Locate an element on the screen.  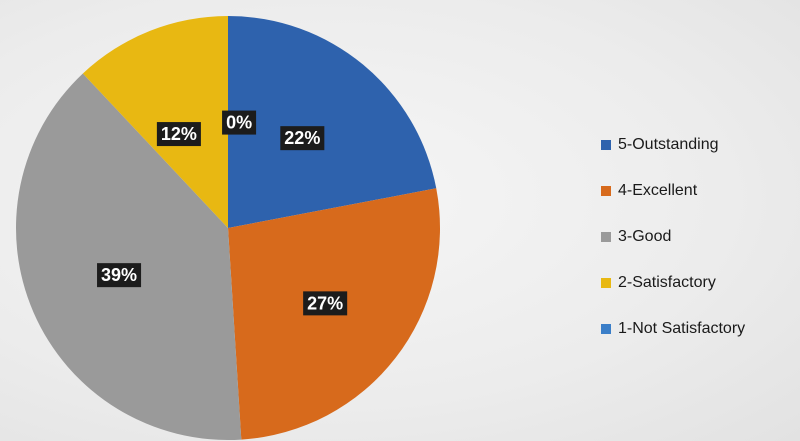
legend-item-5-outstanding: 5-Outstanding is located at coordinates (700, 145).